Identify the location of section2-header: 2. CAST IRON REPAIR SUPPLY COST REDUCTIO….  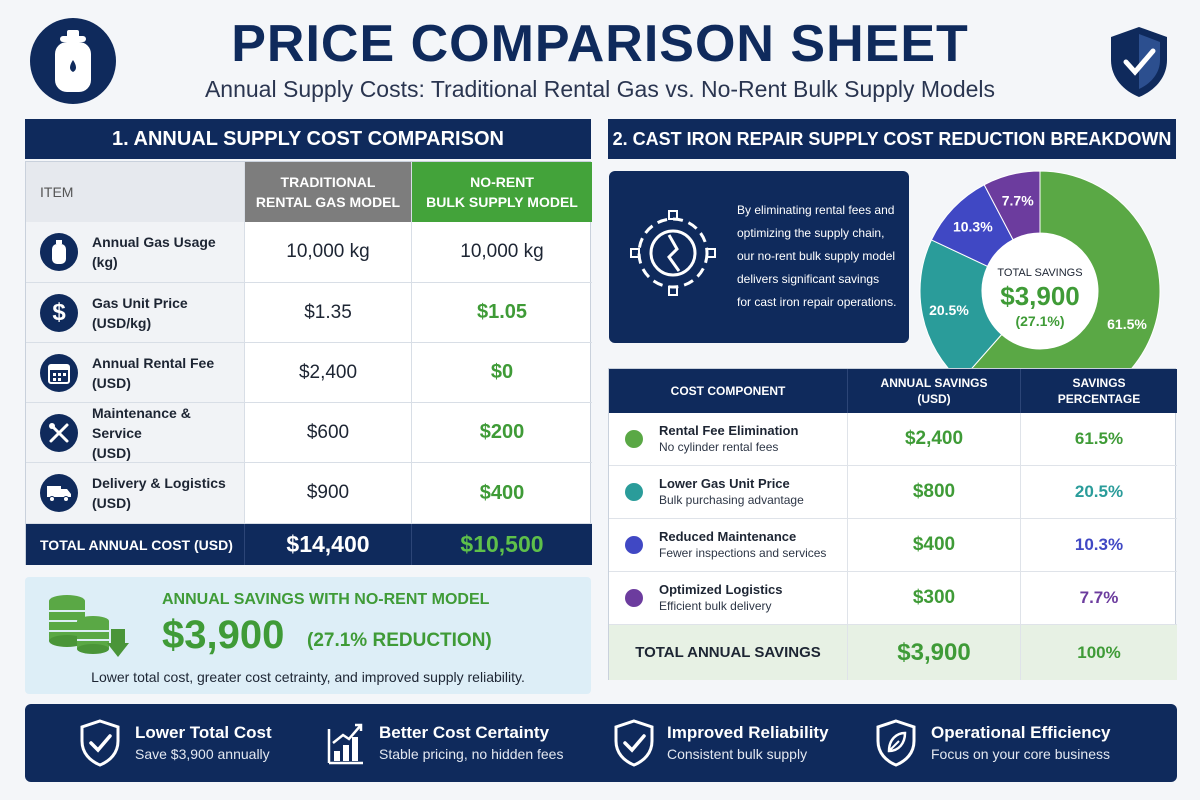
(892, 139).